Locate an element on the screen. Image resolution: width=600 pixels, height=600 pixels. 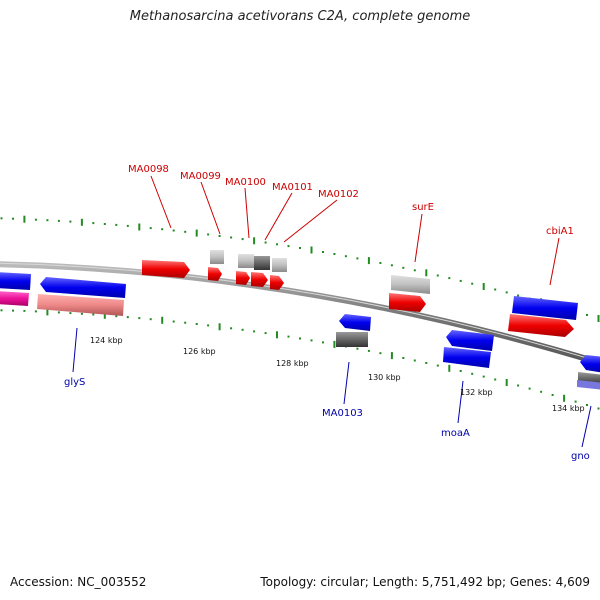
scale-label-126kbp: 126 kbp is located at coordinates (199, 351).